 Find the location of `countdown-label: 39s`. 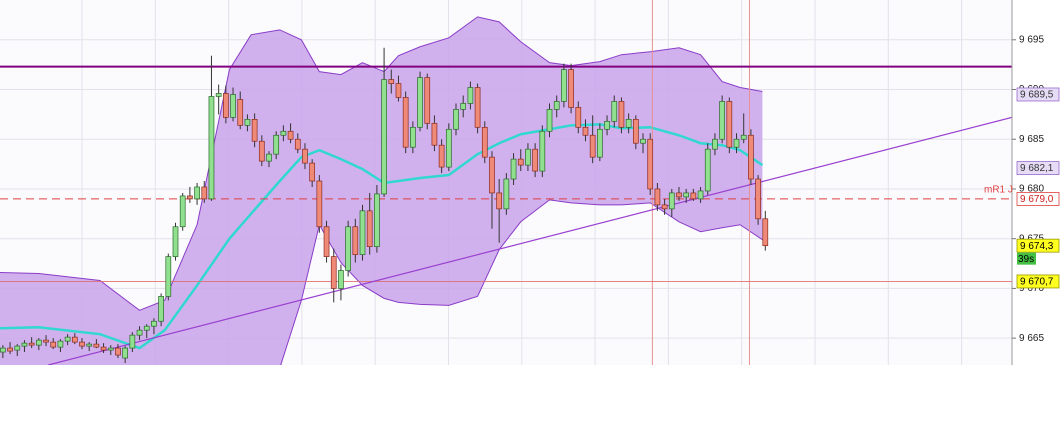

countdown-label: 39s is located at coordinates (1026, 259).